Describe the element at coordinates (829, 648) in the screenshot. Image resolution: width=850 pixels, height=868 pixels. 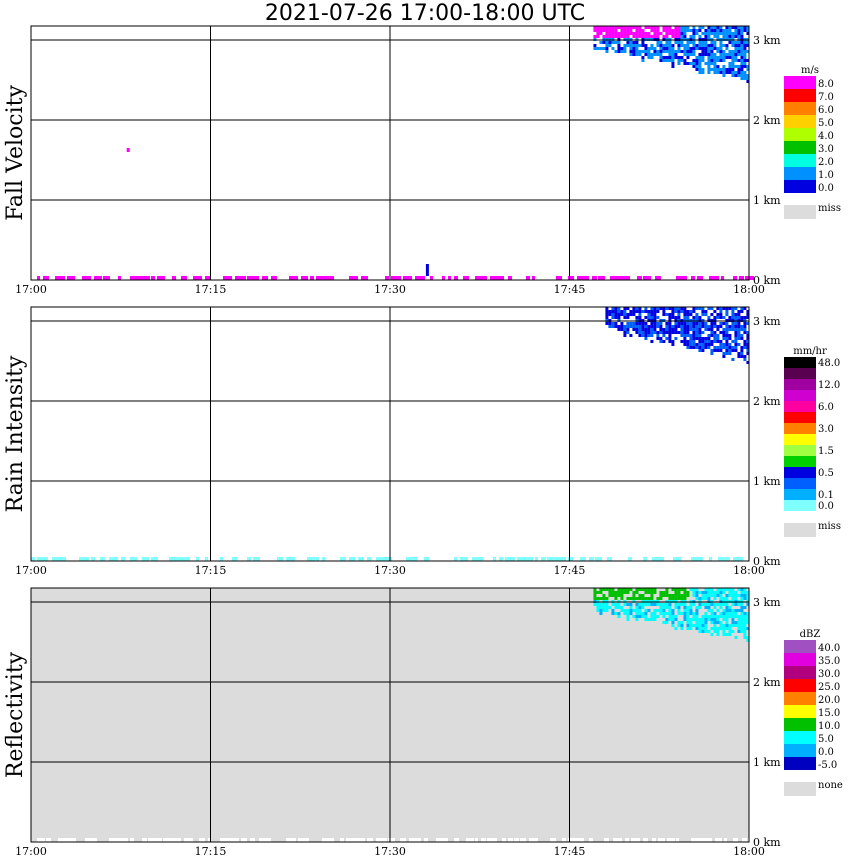
I see `colorbar-label: 40.0` at that location.